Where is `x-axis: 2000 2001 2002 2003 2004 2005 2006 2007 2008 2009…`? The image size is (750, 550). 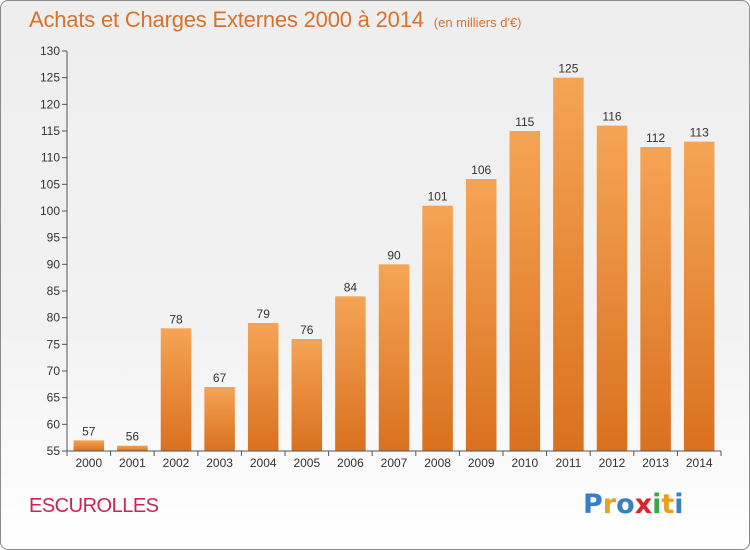 x-axis: 2000 2001 2002 2003 2004 2005 2006 2007 2008 2009… is located at coordinates (394, 460).